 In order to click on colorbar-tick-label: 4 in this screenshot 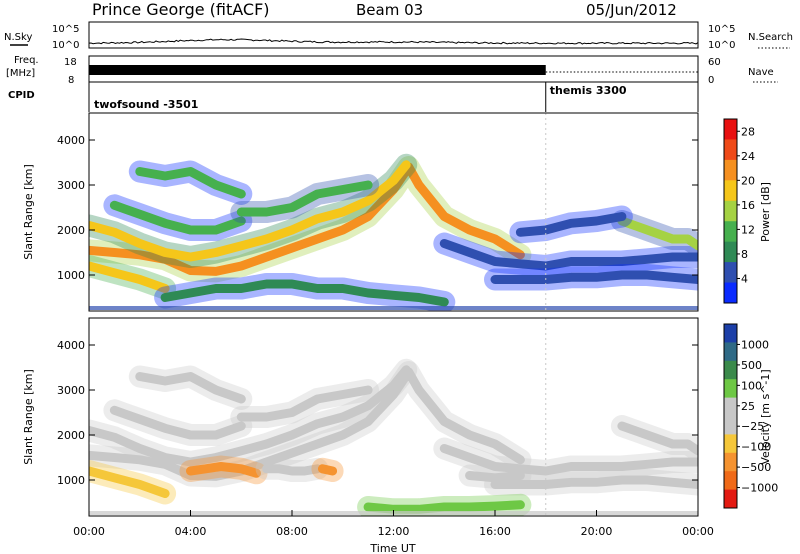, I will do `click(744, 278)`.